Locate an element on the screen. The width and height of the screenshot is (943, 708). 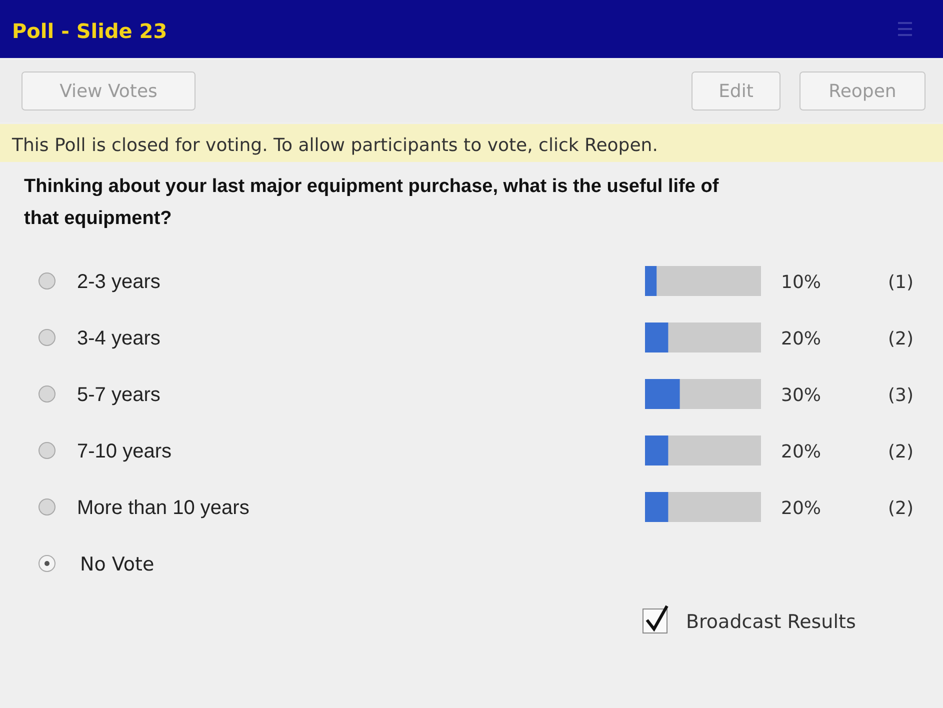
y-tick-label: 7-10 years is located at coordinates (124, 451).